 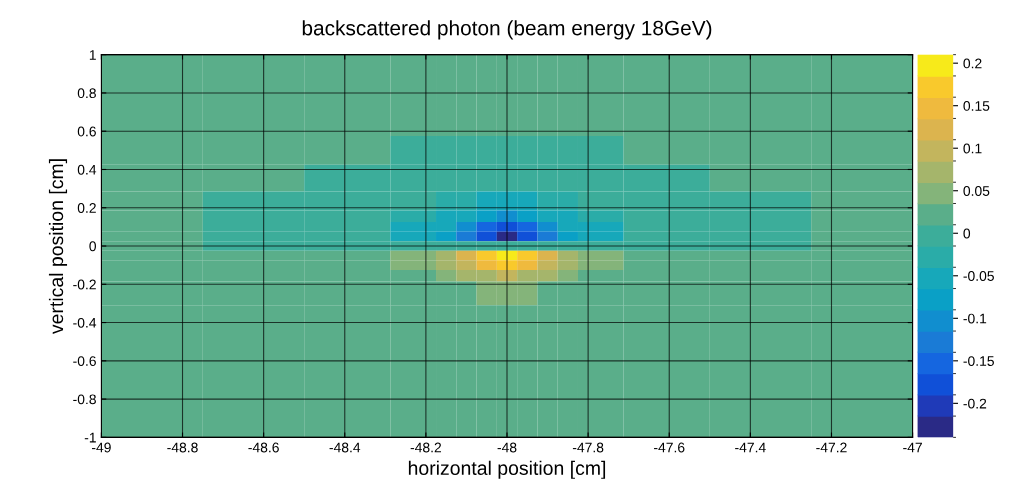 I want to click on y-tick-label: 0.4, so click(x=87, y=169).